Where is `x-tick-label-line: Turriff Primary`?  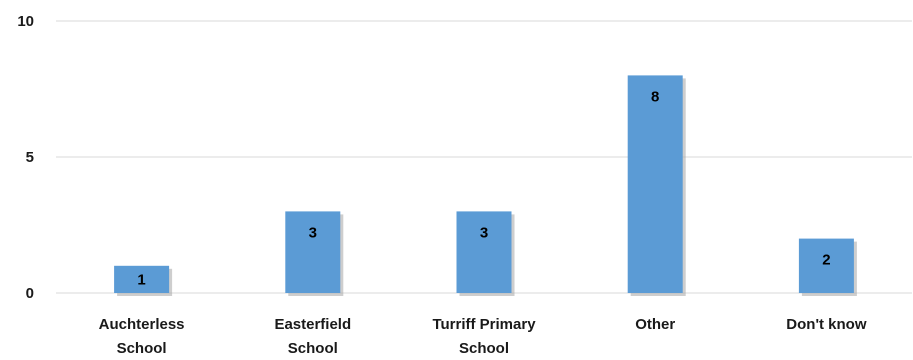 x-tick-label-line: Turriff Primary is located at coordinates (484, 324).